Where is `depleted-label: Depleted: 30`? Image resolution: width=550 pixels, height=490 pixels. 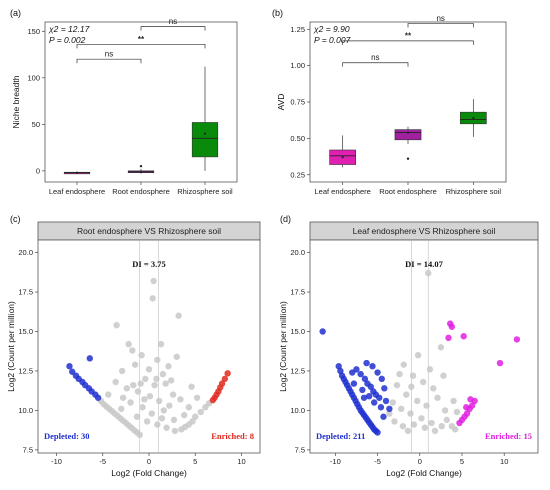 depleted-label: Depleted: 30 is located at coordinates (67, 436).